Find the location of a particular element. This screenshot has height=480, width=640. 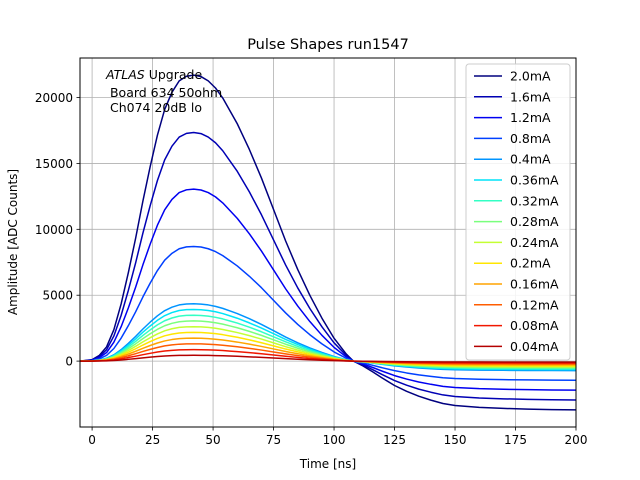

legend-label: 0.12mA is located at coordinates (534, 304).